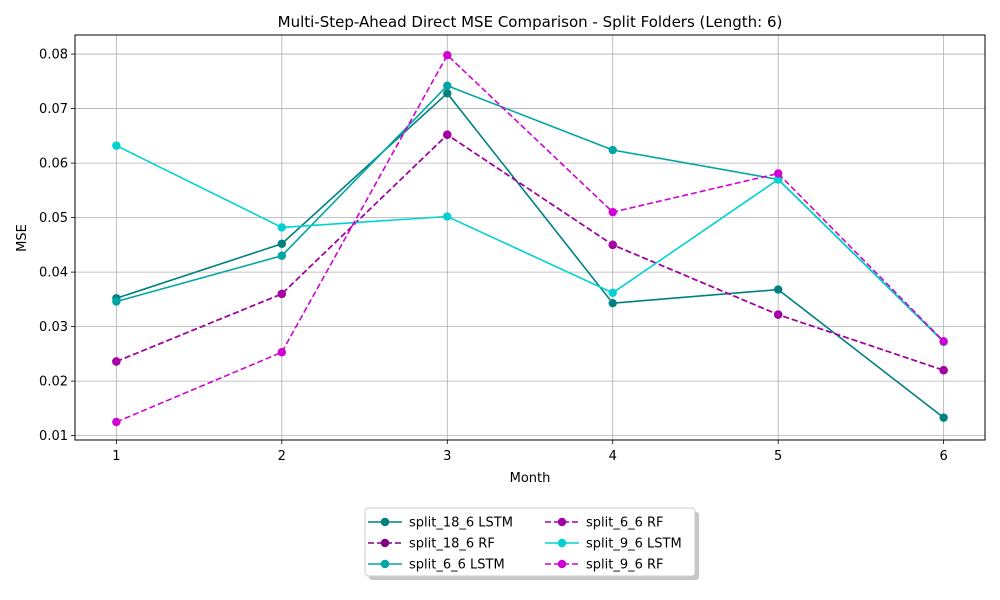 This screenshot has width=1000, height=600. I want to click on legend-box, so click(530, 542).